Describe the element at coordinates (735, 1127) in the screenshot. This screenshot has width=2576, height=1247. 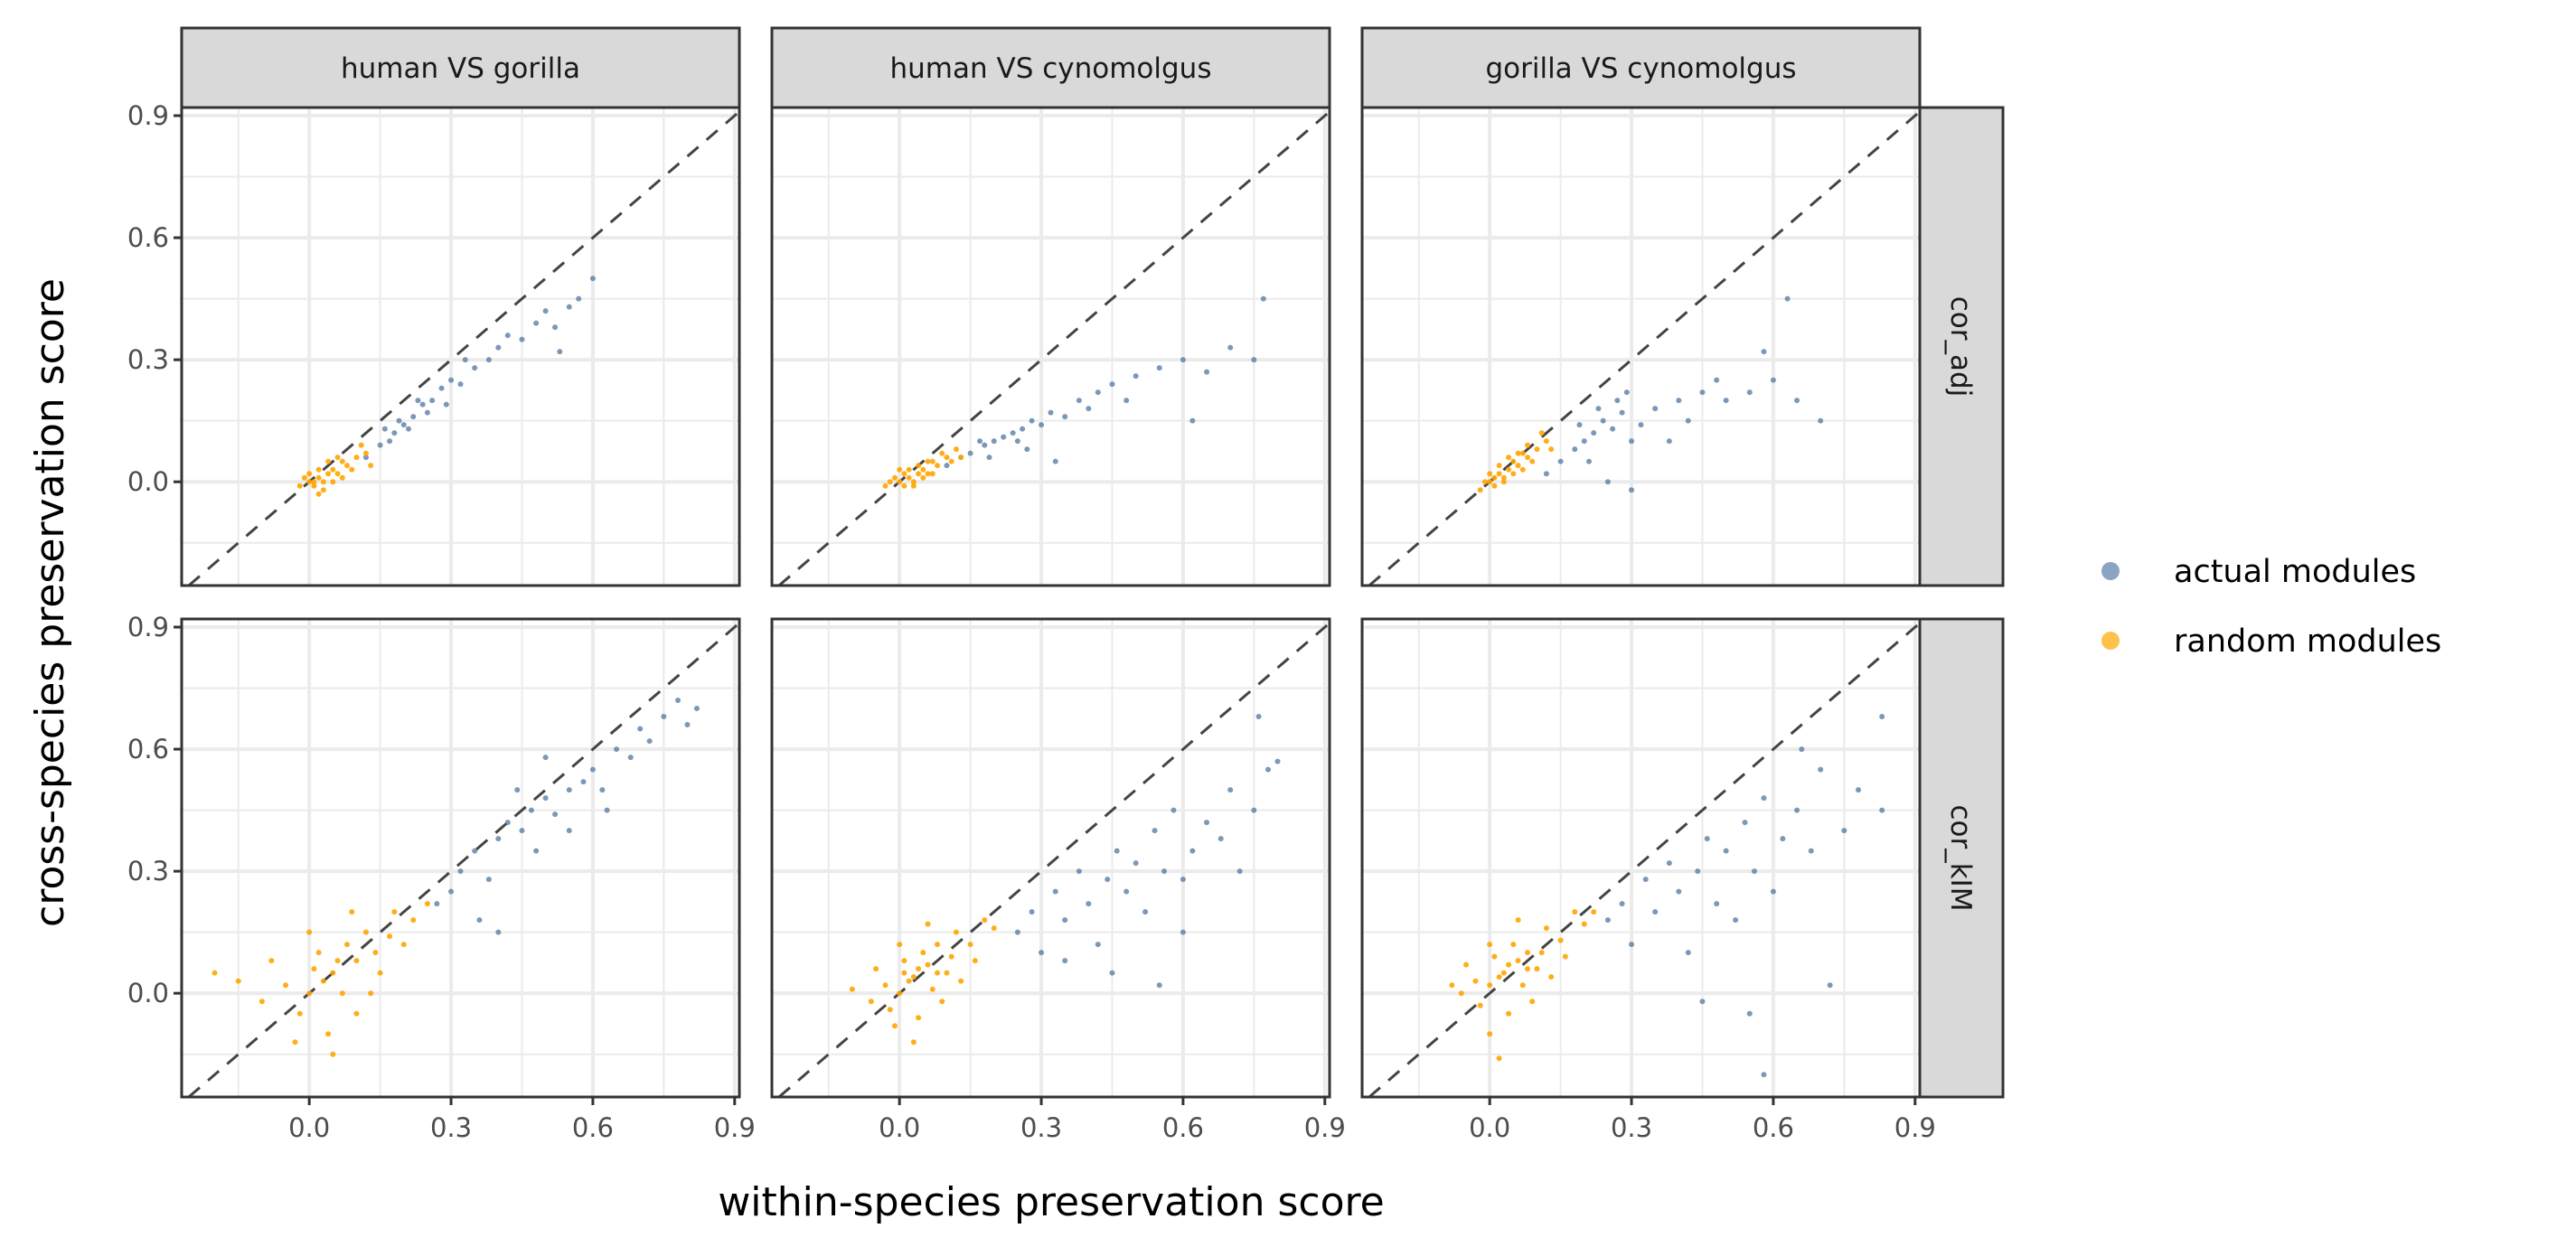
I see `x-tick-label: 0.9` at that location.